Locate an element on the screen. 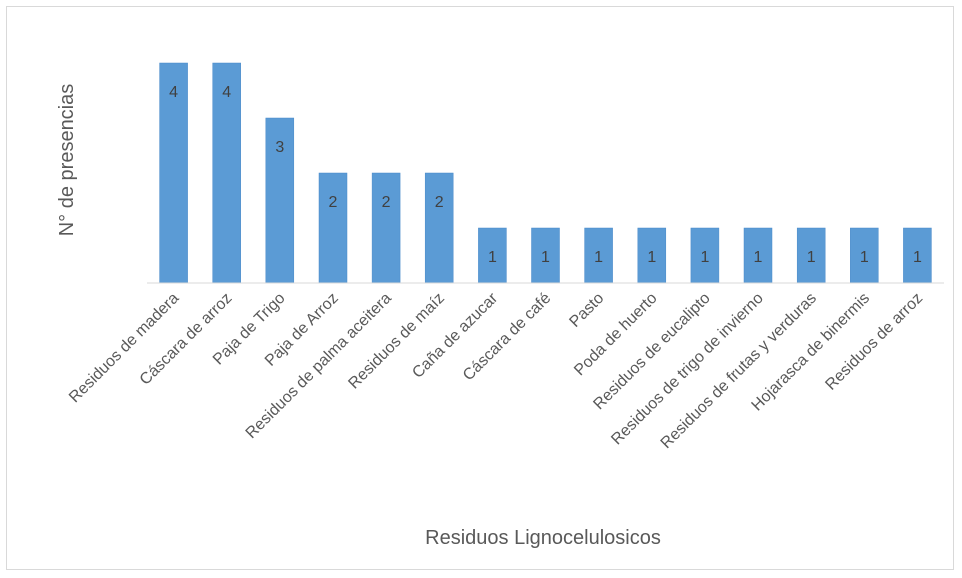 Image resolution: width=962 pixels, height=578 pixels. y-axis-title: N° de presencias is located at coordinates (67, 160).